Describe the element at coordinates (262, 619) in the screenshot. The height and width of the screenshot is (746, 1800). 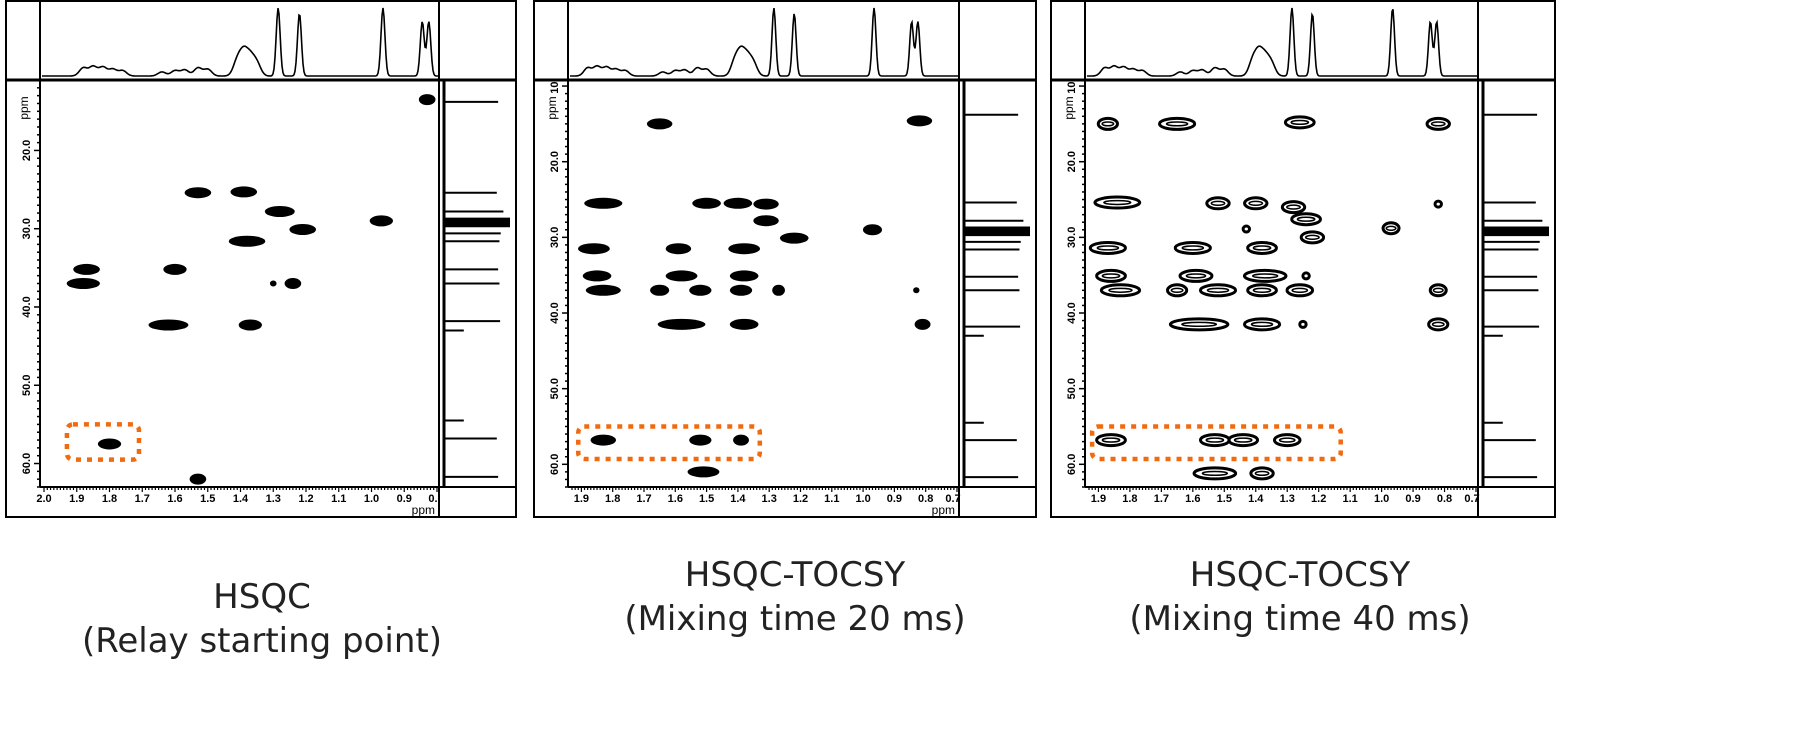
I see `hsqc-caption: HSQC (Relay starting point)` at that location.